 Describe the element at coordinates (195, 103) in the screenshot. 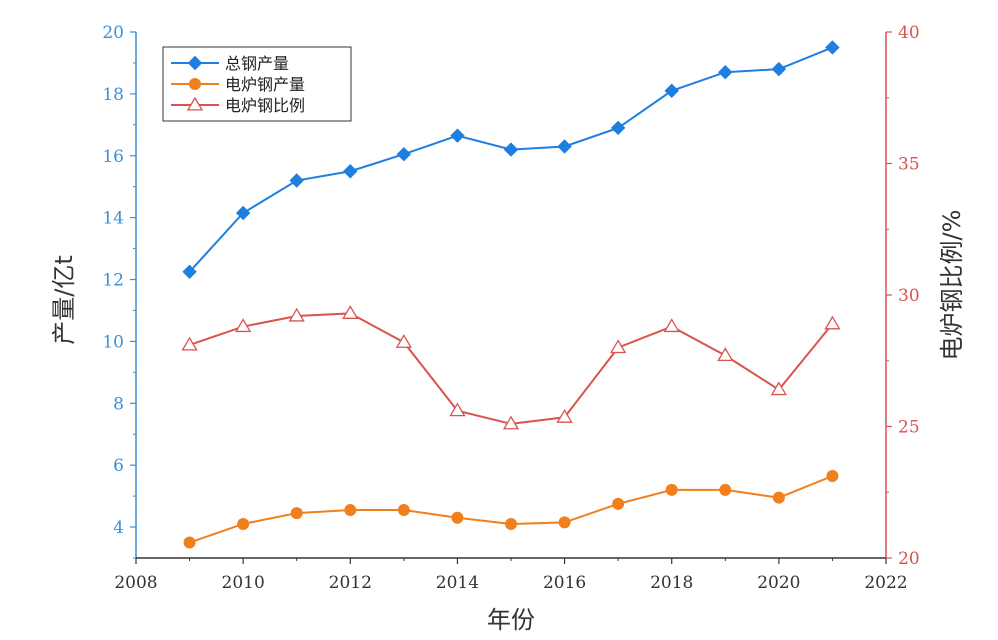

I see `legend-marker-triangle` at that location.